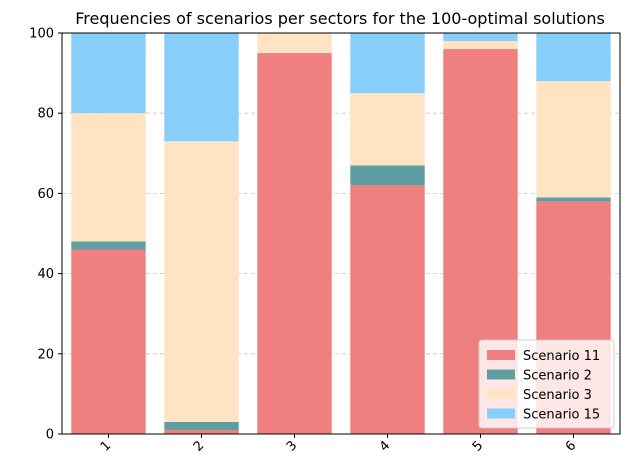  What do you see at coordinates (45, 194) in the screenshot?
I see `y-tick-label: 60` at bounding box center [45, 194].